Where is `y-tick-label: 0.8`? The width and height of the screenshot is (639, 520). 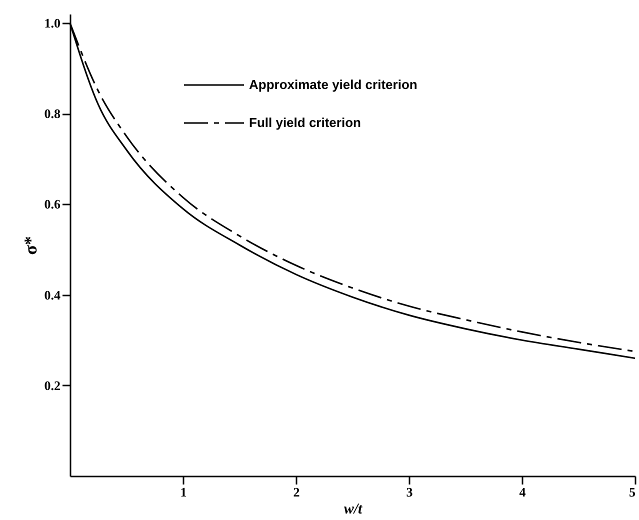
y-tick-label: 0.8 is located at coordinates (52, 114).